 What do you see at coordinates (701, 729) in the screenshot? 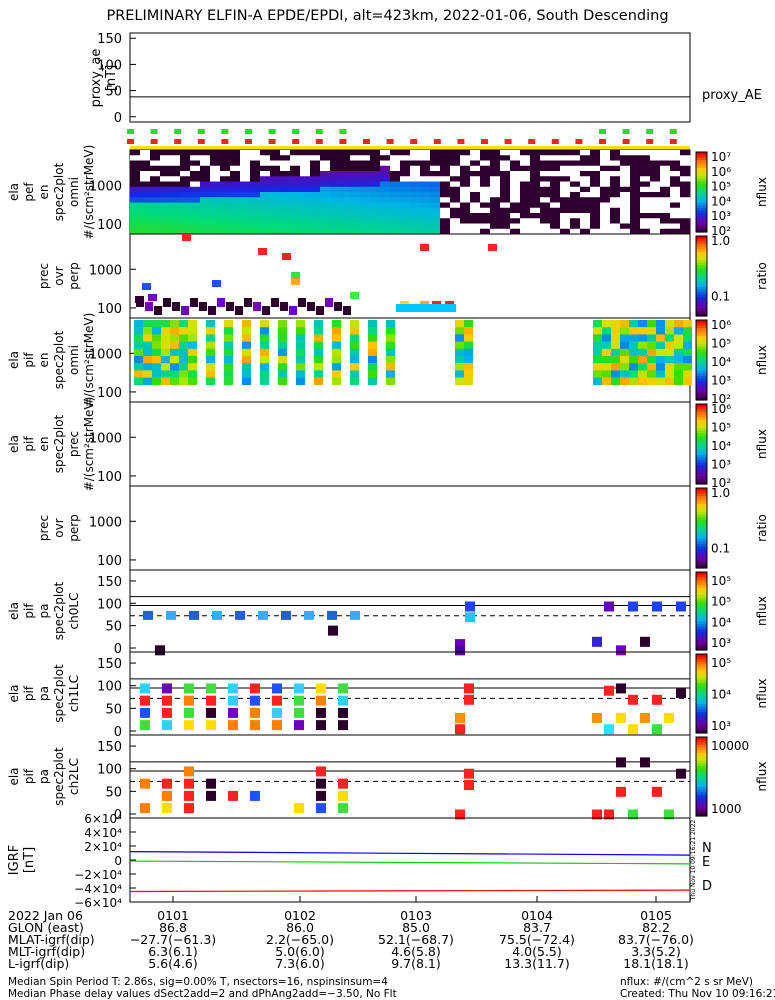
I see `ch1lc-colorbar-cell` at bounding box center [701, 729].